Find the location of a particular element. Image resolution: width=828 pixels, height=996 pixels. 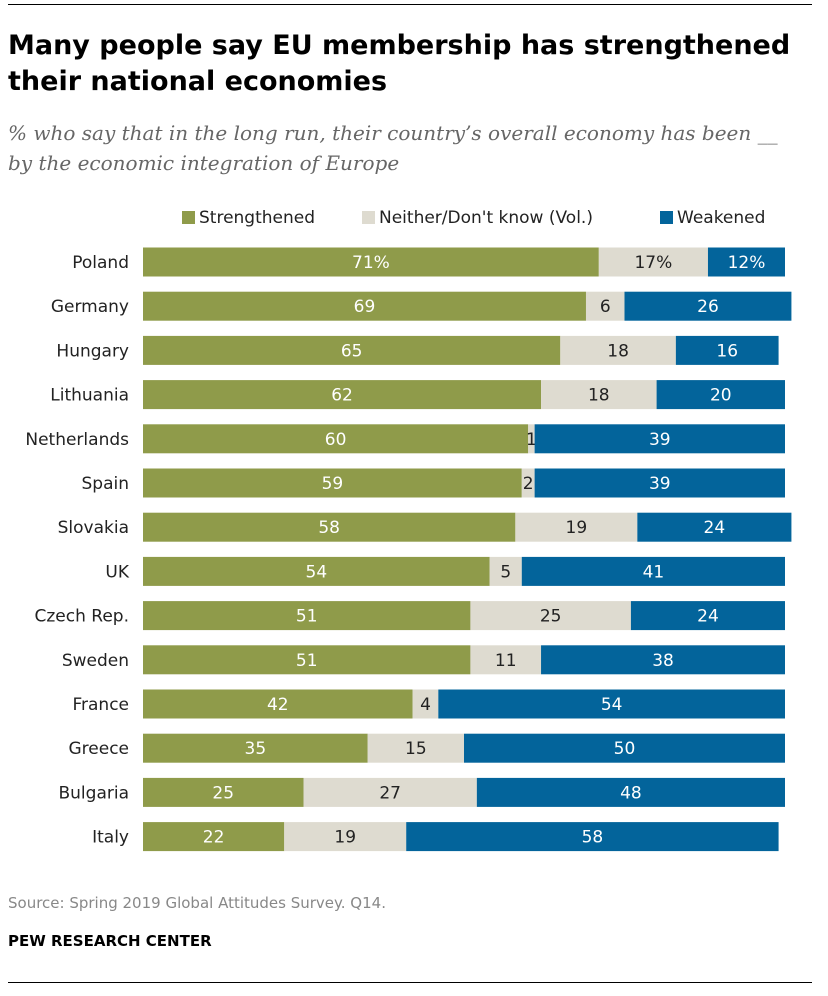

data-label-weakened-netherlands: 39 is located at coordinates (660, 440).